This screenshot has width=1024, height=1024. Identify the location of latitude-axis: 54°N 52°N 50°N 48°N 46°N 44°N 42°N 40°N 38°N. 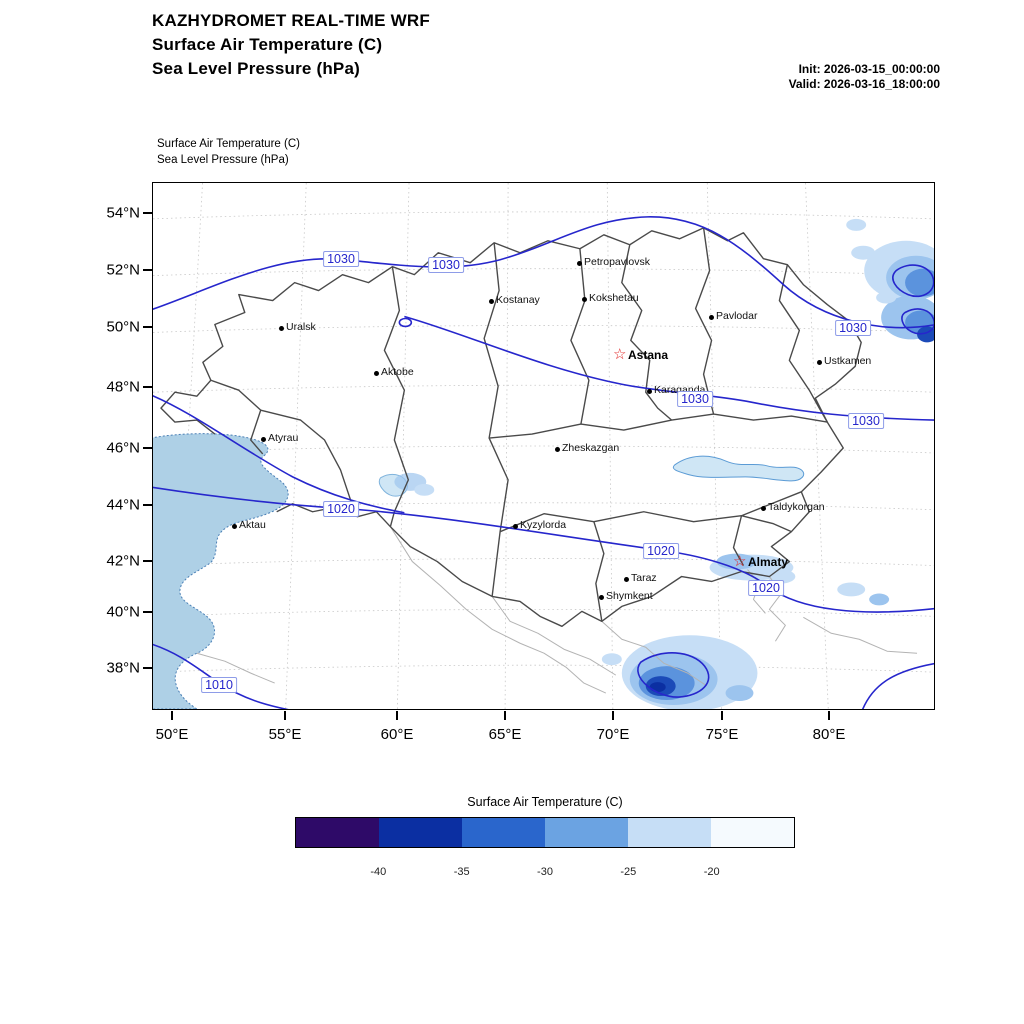
(70, 446).